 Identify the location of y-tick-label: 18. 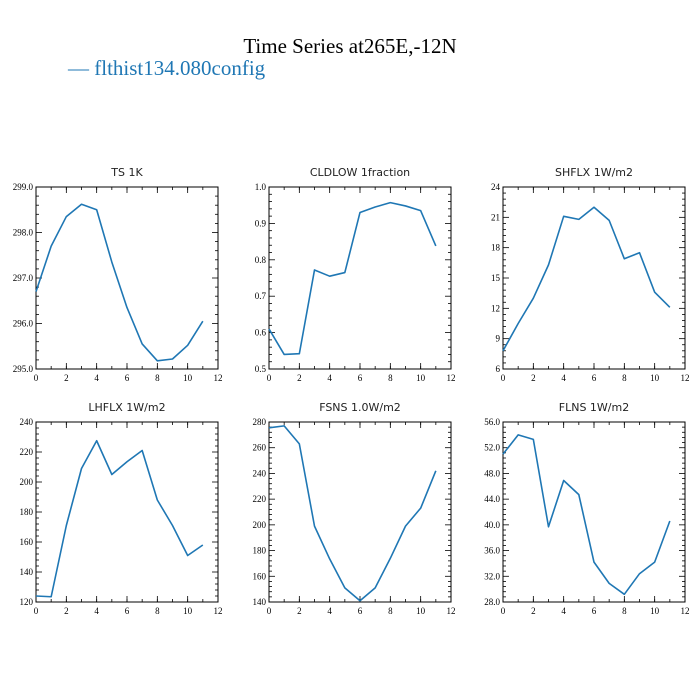
(496, 248).